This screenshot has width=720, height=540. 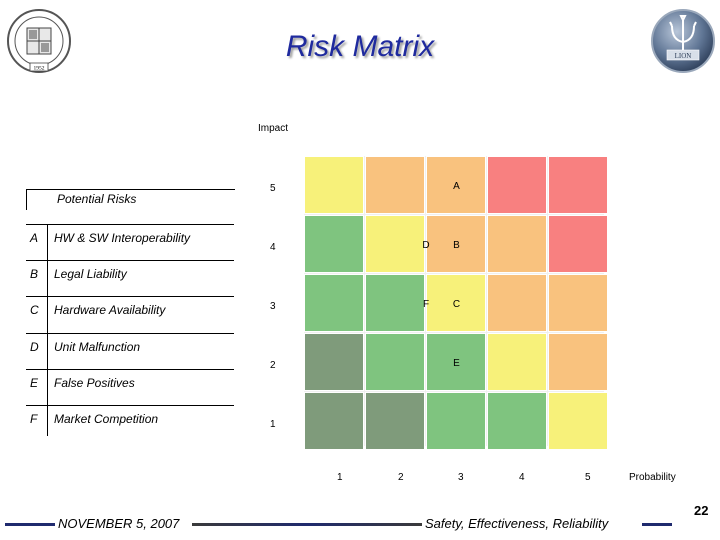 I want to click on legend-code: F, so click(x=34, y=419).